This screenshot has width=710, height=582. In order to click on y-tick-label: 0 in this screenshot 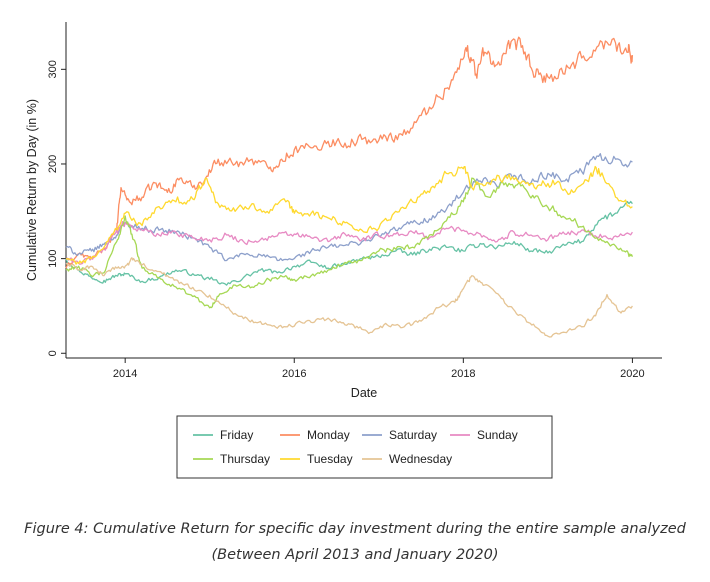, I will do `click(53, 353)`.